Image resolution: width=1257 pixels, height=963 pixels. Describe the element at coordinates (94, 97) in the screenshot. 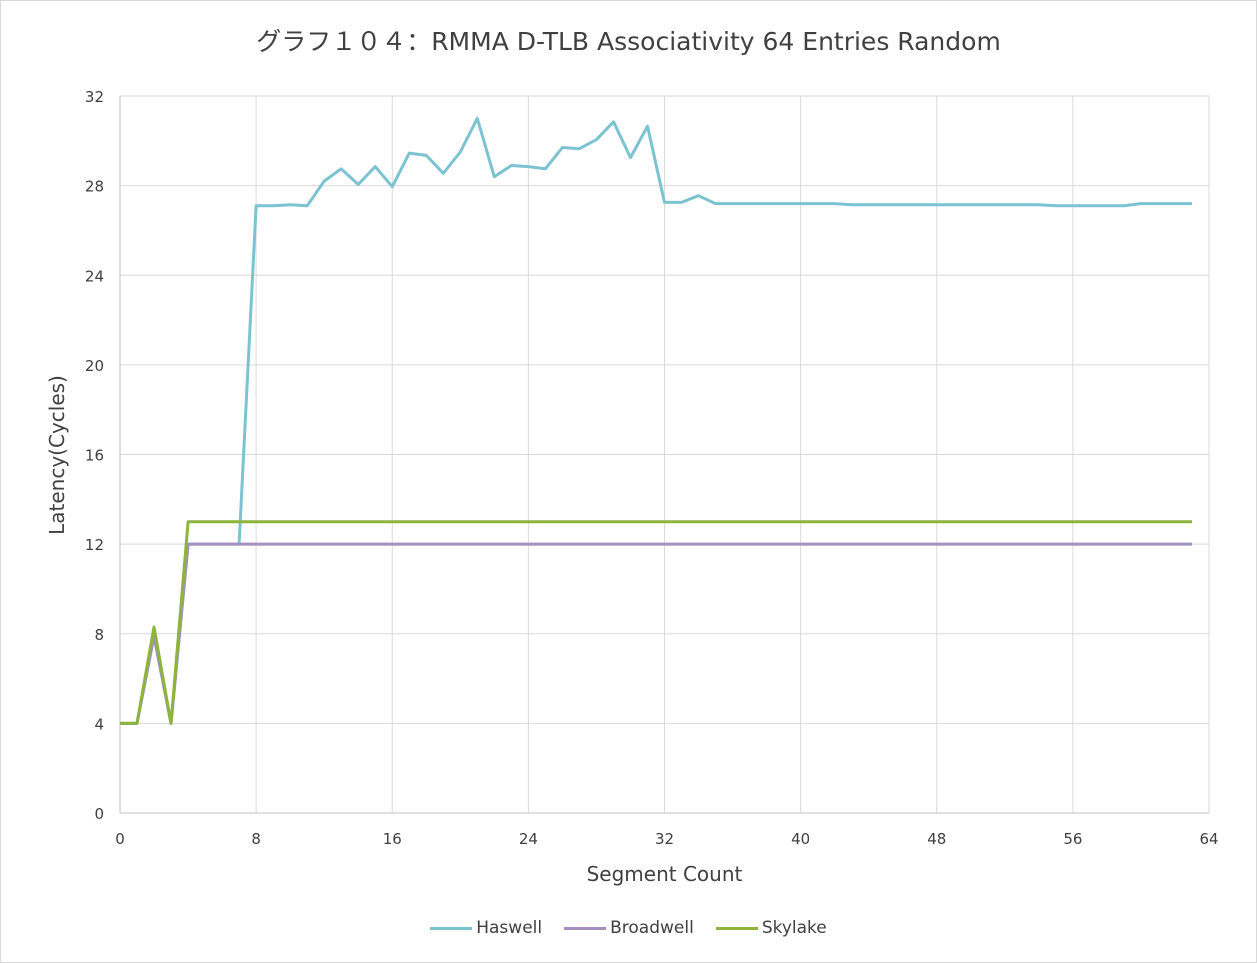

I see `y-tick-label: 32` at that location.